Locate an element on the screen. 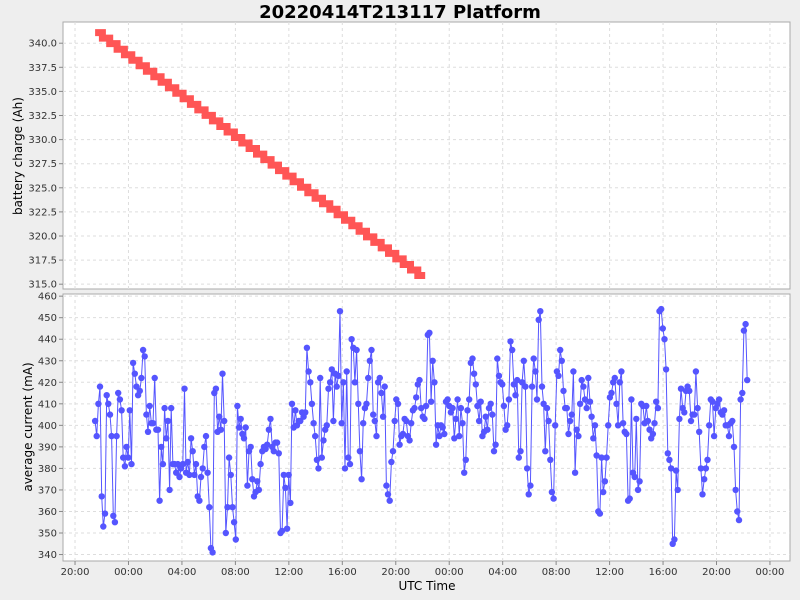 This screenshot has height=600, width=800. current-y-tick-label: 380 is located at coordinates (47, 469).